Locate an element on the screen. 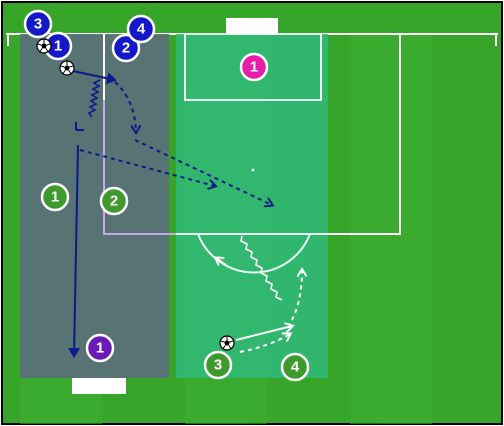 This screenshot has width=504, height=426. player-green-3: 3 is located at coordinates (218, 365).